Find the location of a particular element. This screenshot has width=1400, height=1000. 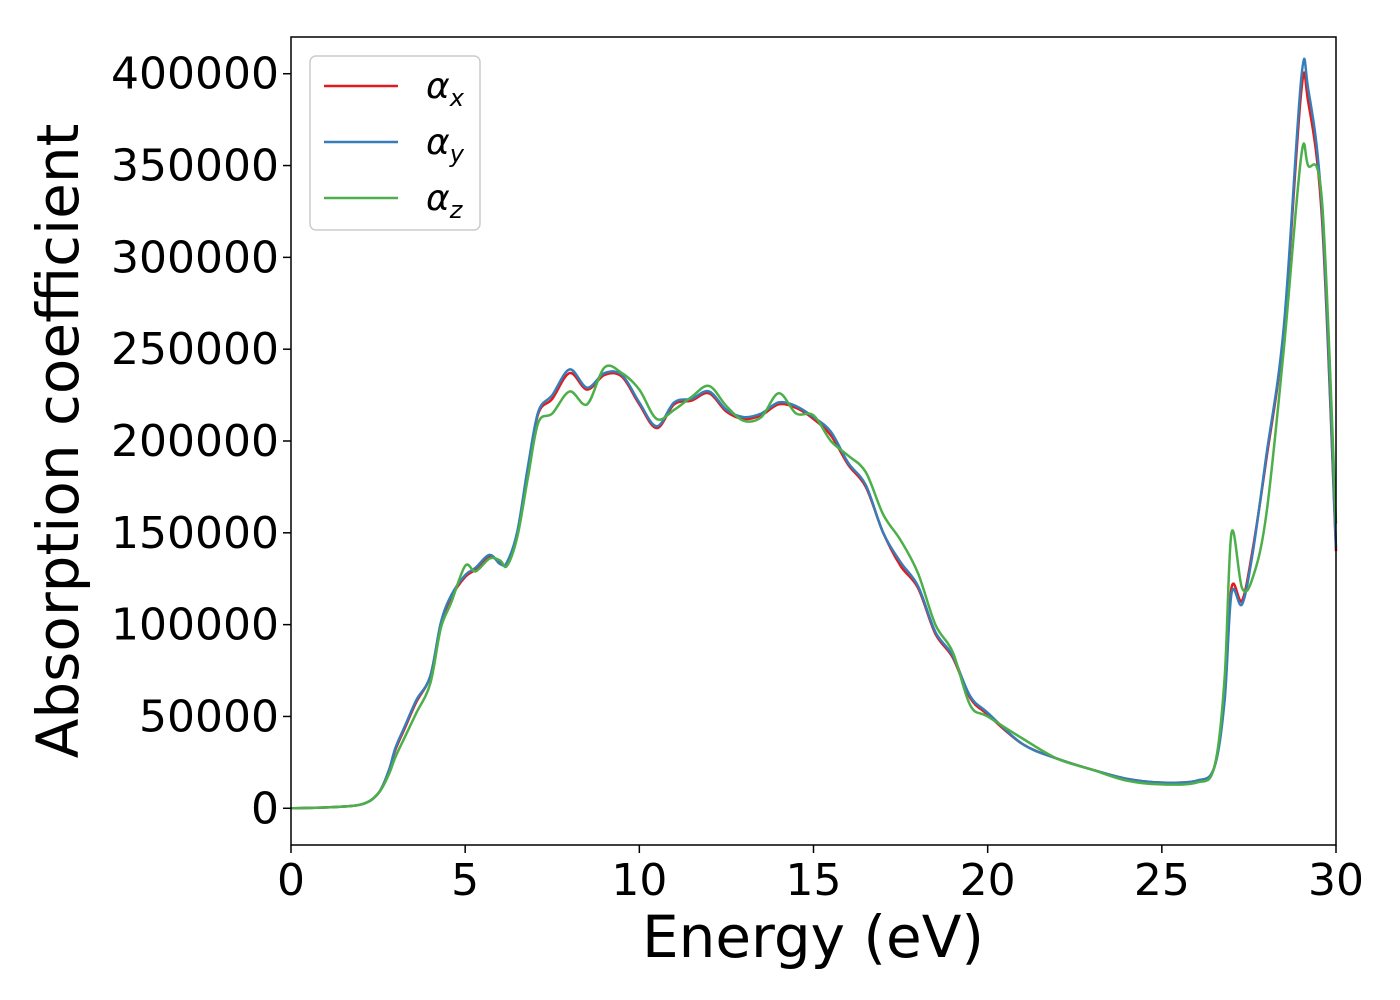

x-tick-label: 20 is located at coordinates (988, 880).